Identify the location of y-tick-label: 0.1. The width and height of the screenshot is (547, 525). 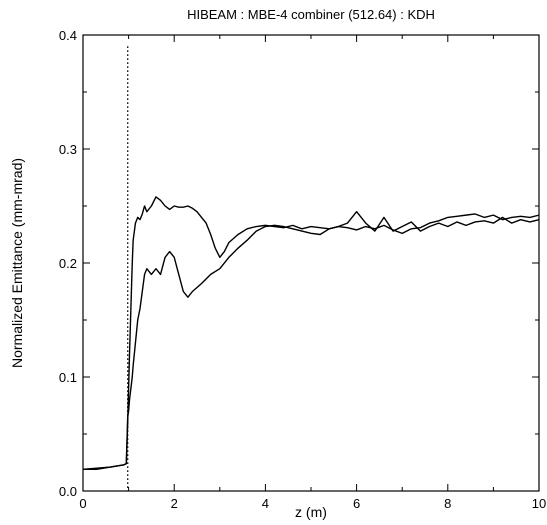
(68, 377).